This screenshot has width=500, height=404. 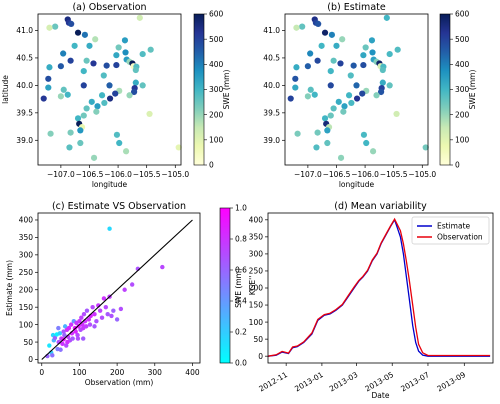 I want to click on colorbar-tick-label: 200, so click(x=216, y=114).